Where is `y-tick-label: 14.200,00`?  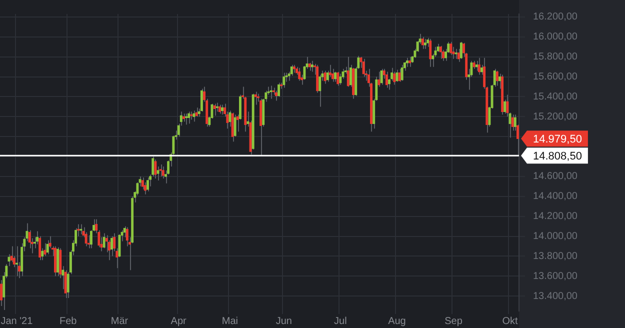 y-tick-label: 14.200,00 is located at coordinates (555, 216).